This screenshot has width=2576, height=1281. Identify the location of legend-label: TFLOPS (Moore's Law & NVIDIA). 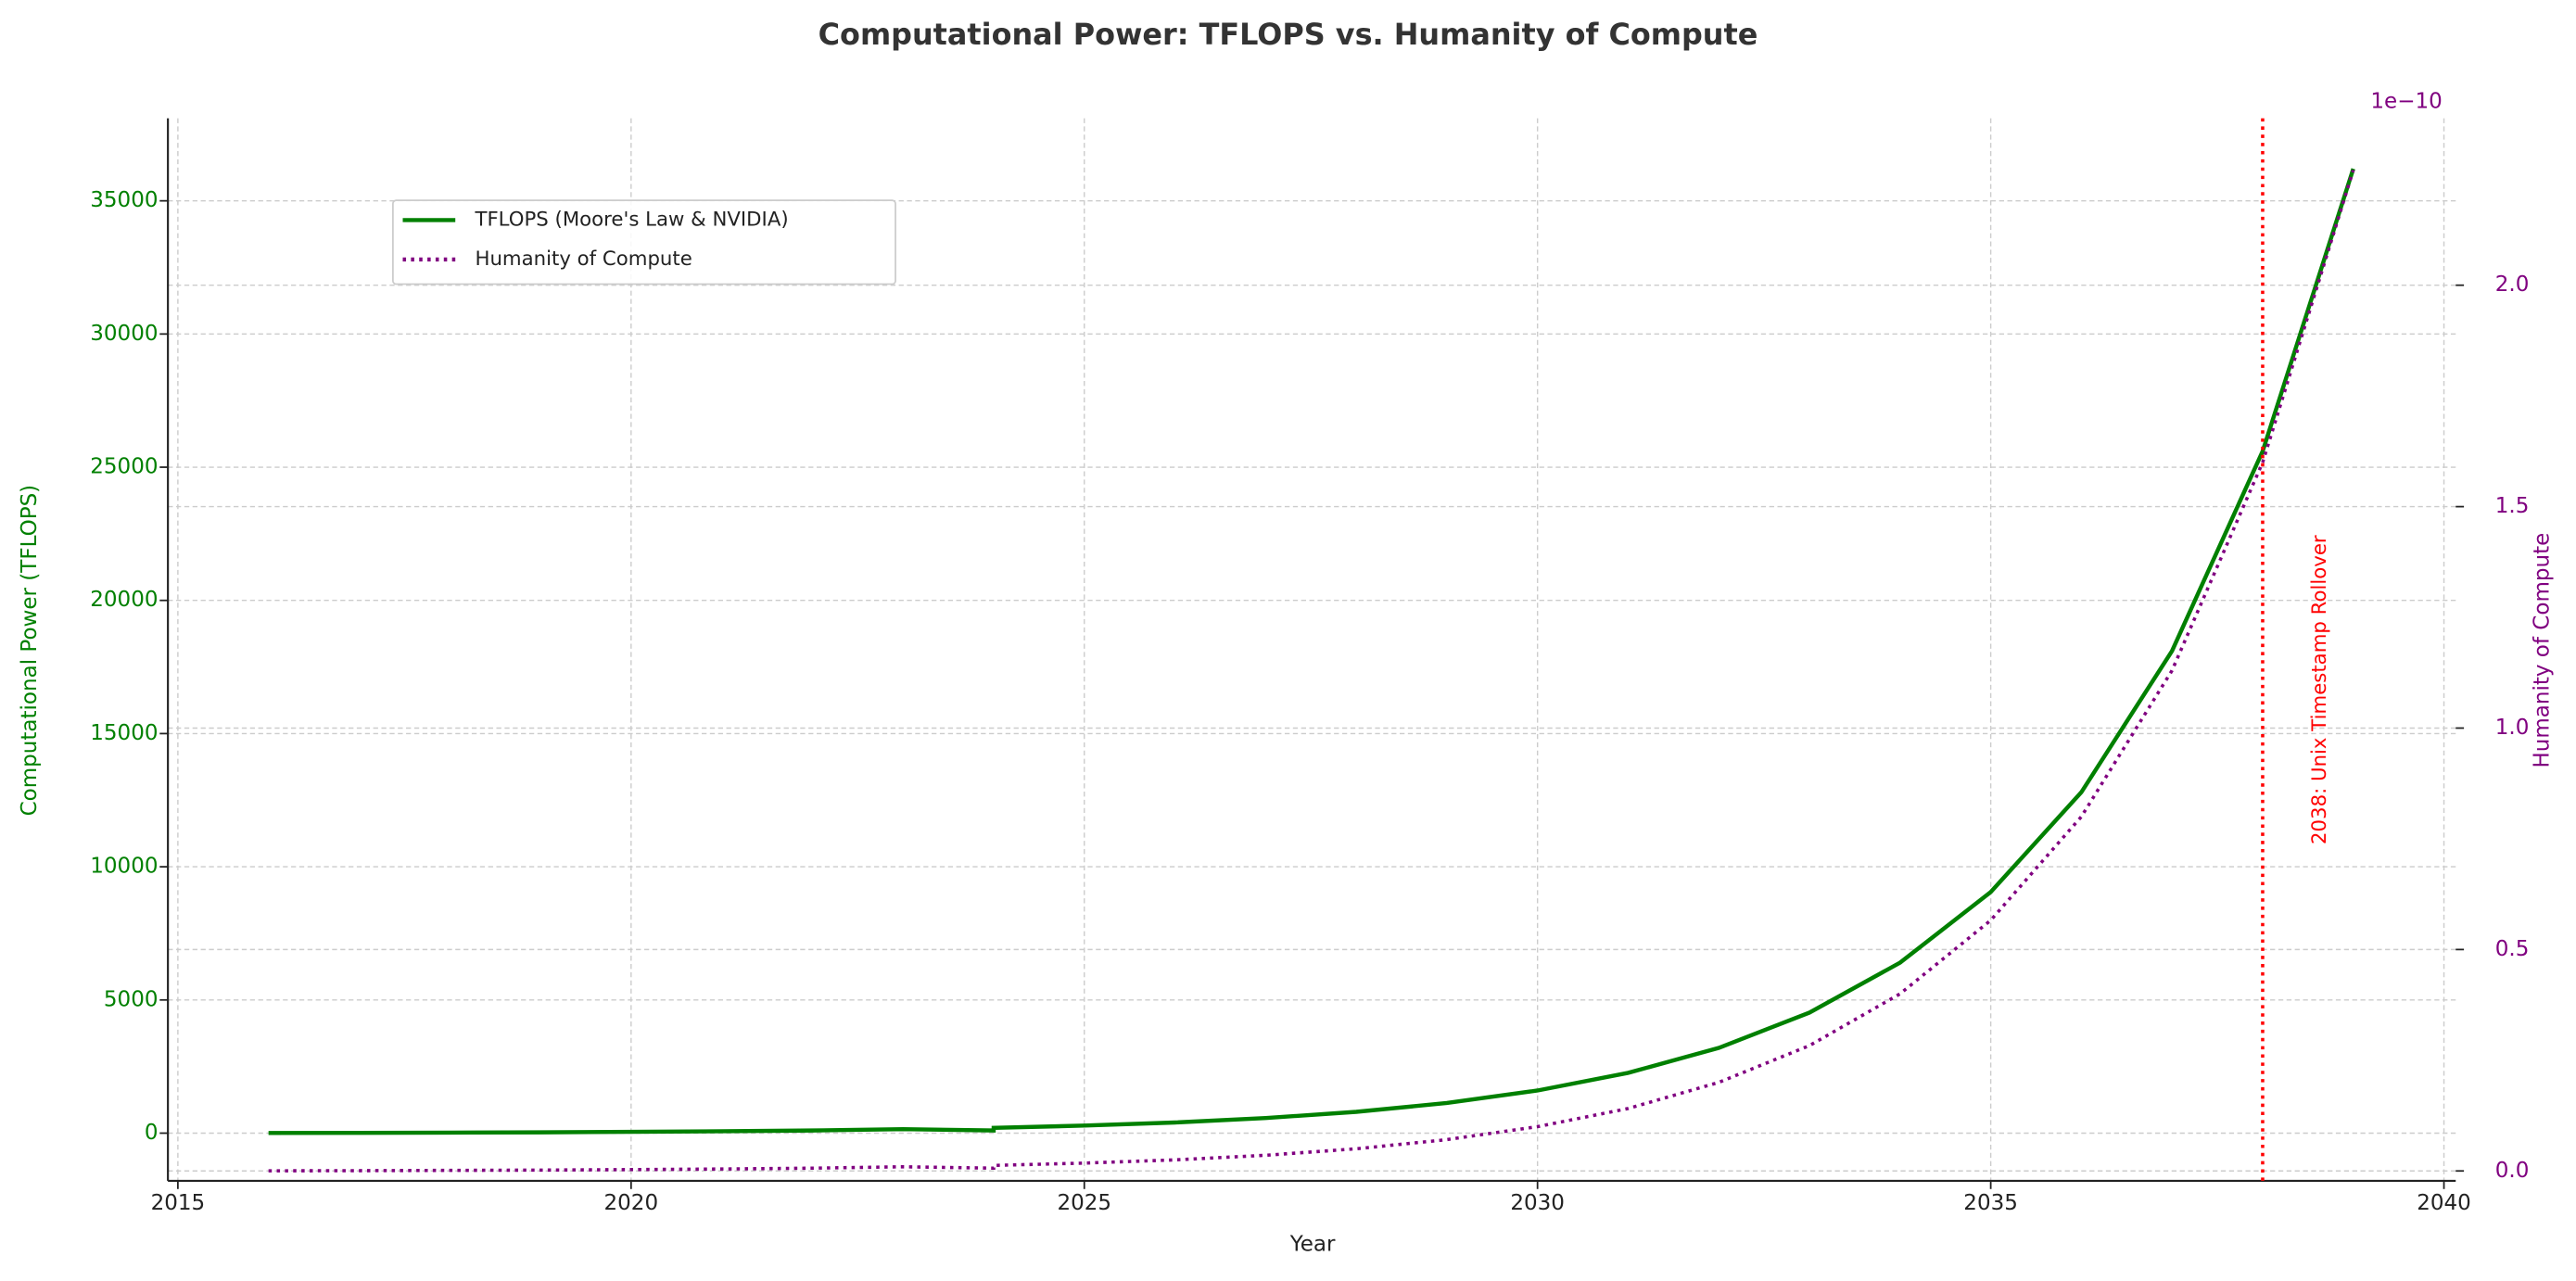
(631, 219).